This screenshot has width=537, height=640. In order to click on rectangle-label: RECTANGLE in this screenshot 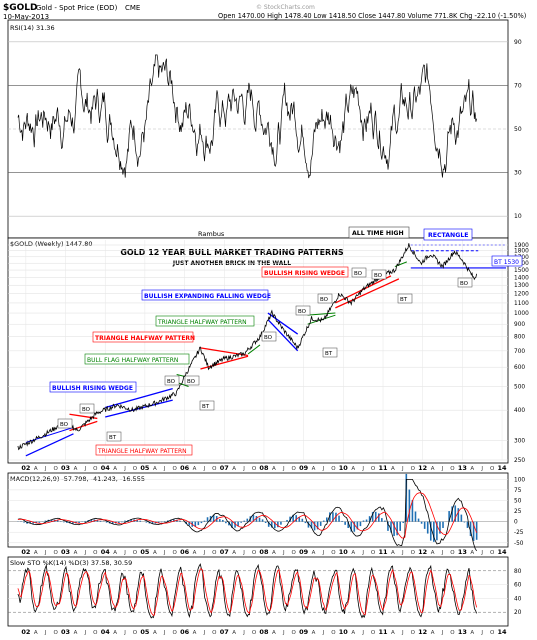, I will do `click(448, 235)`.